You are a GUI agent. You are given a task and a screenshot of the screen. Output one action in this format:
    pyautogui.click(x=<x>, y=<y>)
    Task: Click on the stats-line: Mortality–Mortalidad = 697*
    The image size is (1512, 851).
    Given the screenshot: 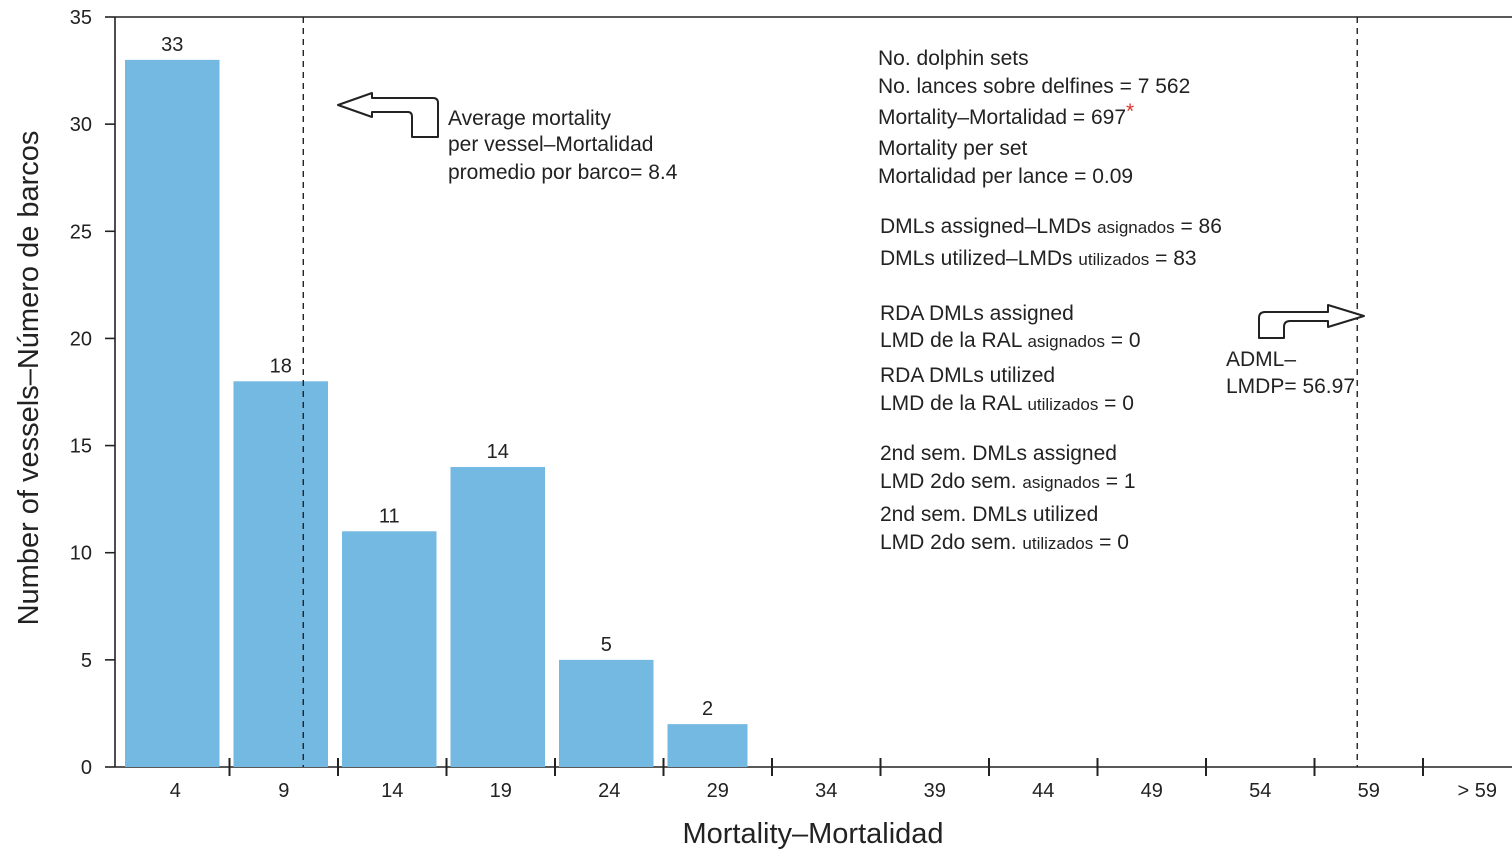 What is the action you would take?
    pyautogui.click(x=1006, y=114)
    